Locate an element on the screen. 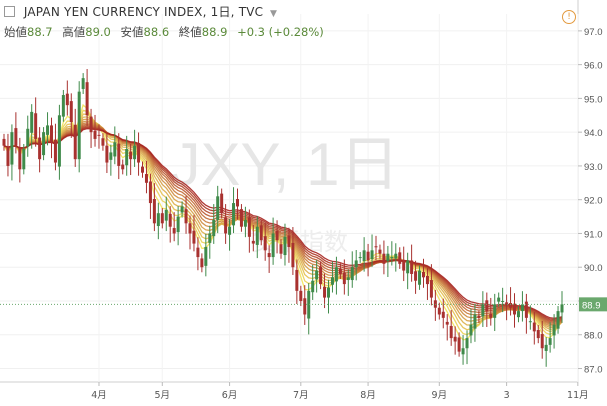 The width and height of the screenshot is (607, 406). price-tick-label: 97.0 is located at coordinates (593, 32).